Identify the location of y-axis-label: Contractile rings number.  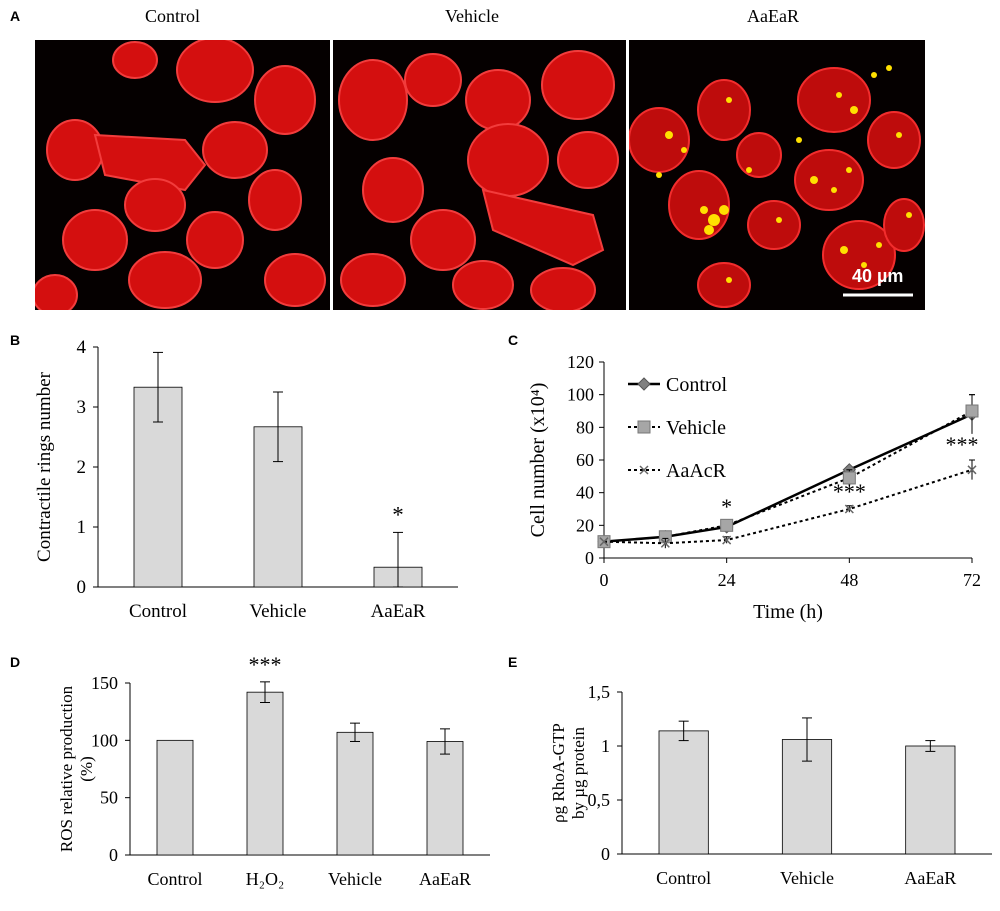
(44, 466).